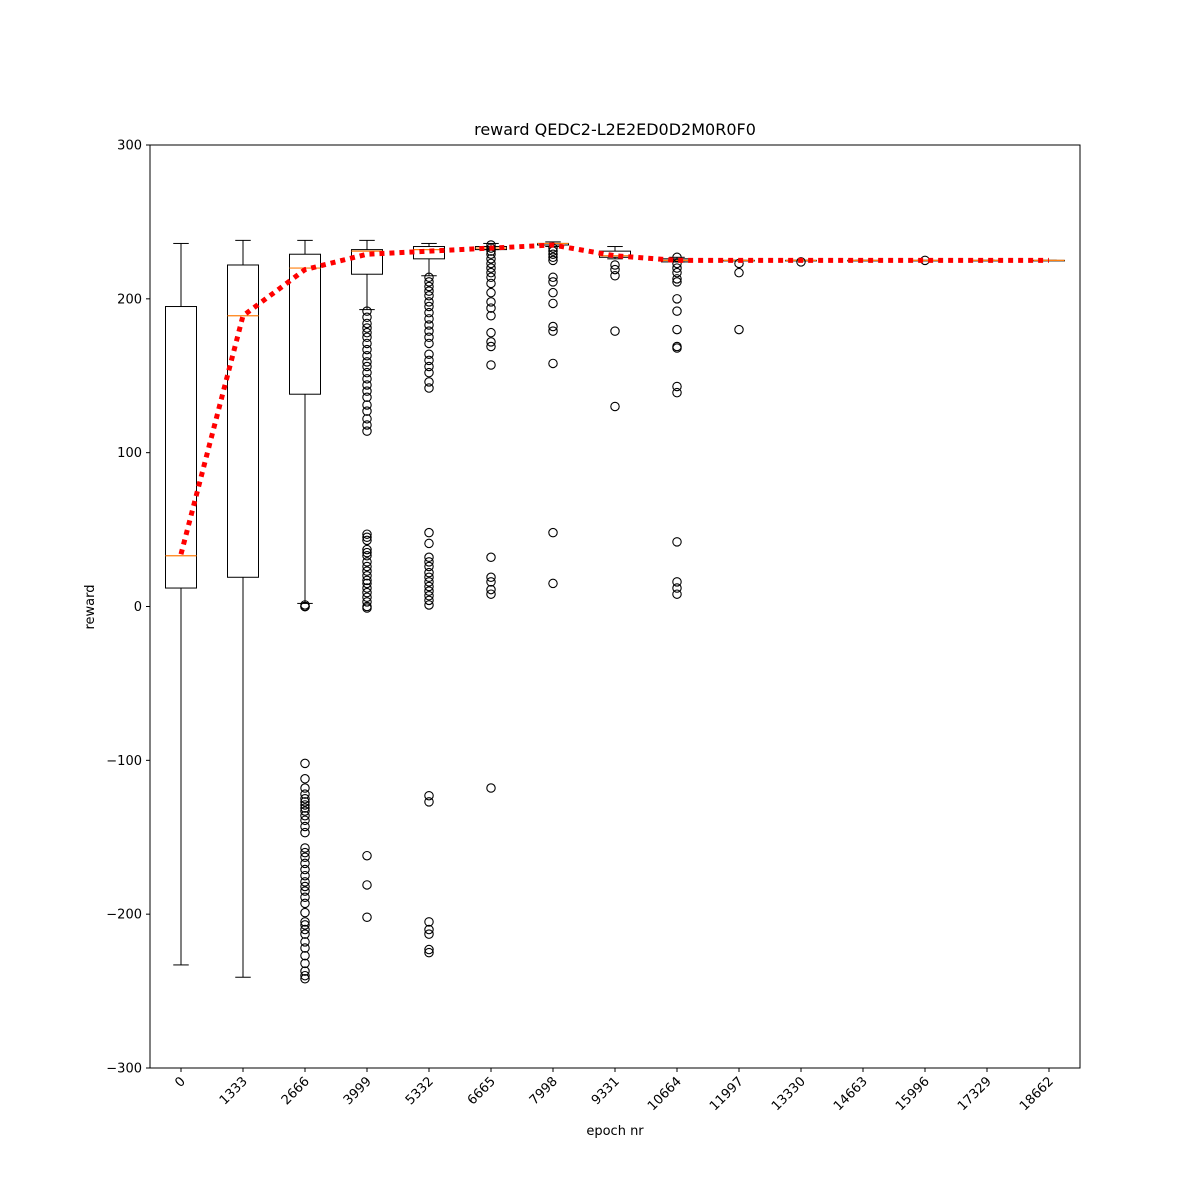 The image size is (1200, 1200). I want to click on y-tick-label: 200, so click(129, 299).